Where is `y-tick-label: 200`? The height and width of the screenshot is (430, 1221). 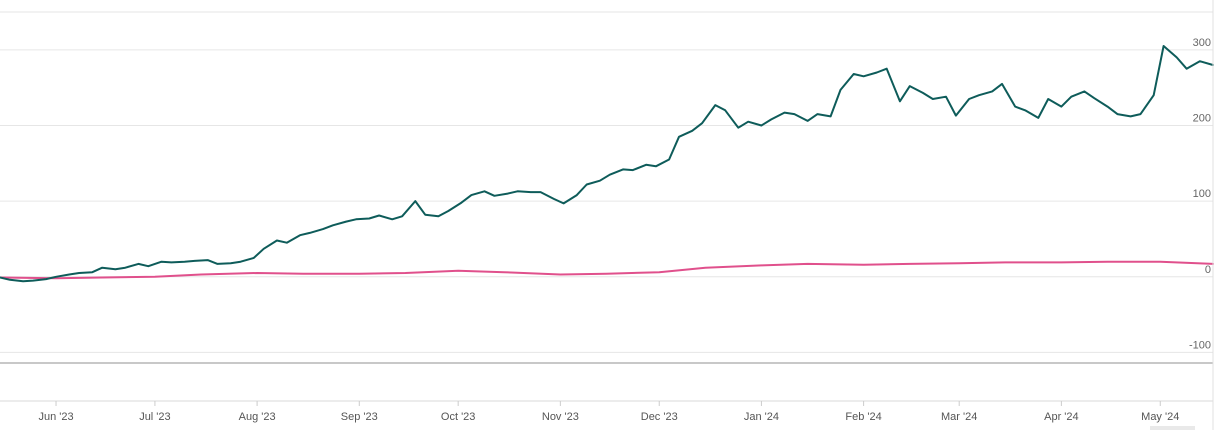 y-tick-label: 200 is located at coordinates (1202, 118).